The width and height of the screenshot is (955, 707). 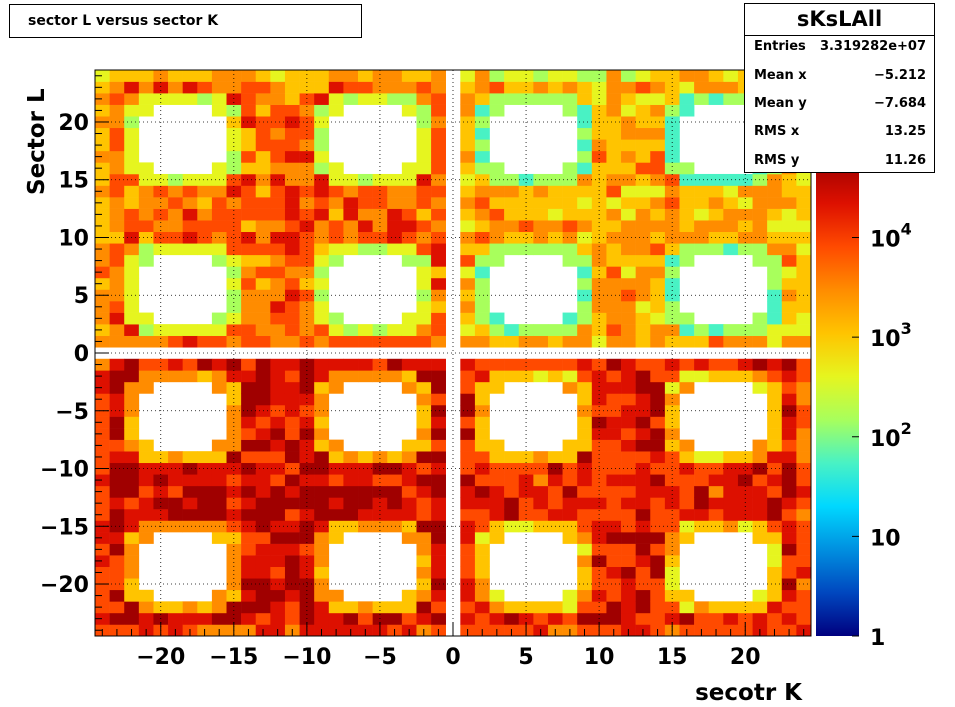 What do you see at coordinates (777, 131) in the screenshot?
I see `stats-label: RMS x` at bounding box center [777, 131].